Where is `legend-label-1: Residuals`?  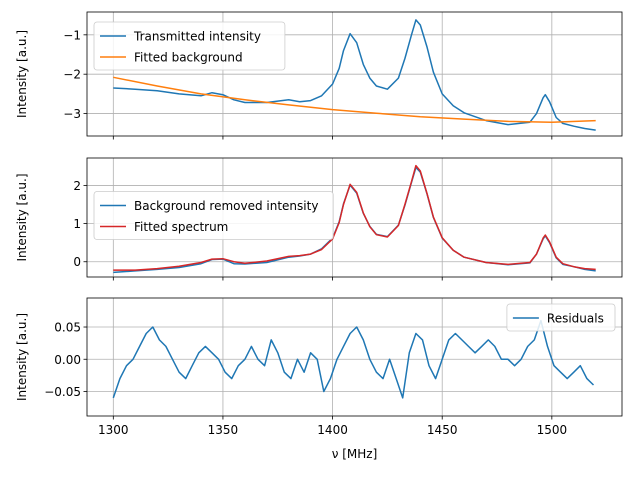
legend-label-1: Residuals is located at coordinates (575, 319).